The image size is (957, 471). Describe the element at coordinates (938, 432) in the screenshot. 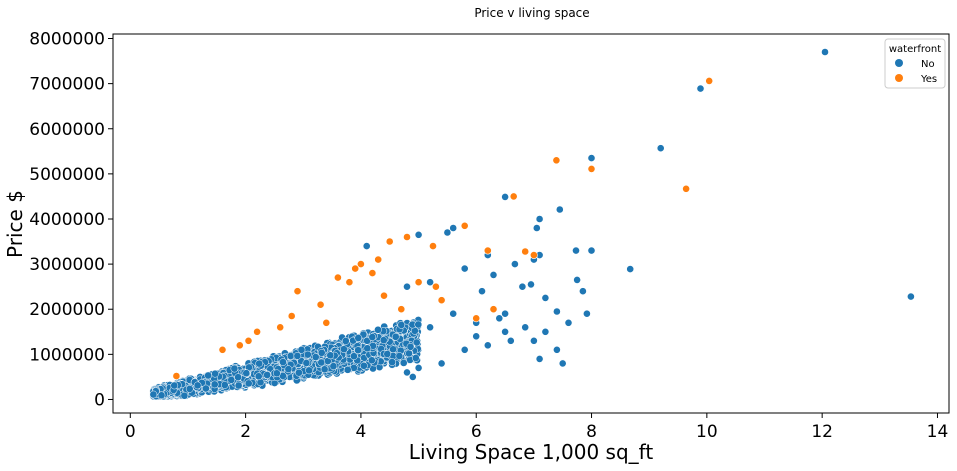

I see `x-tick-label: 14` at that location.